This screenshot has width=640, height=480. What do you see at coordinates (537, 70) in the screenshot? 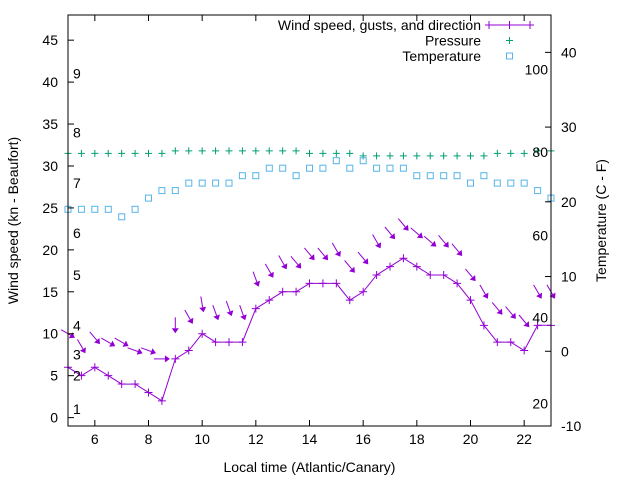
I see `fahrenheit-label: 100` at bounding box center [537, 70].